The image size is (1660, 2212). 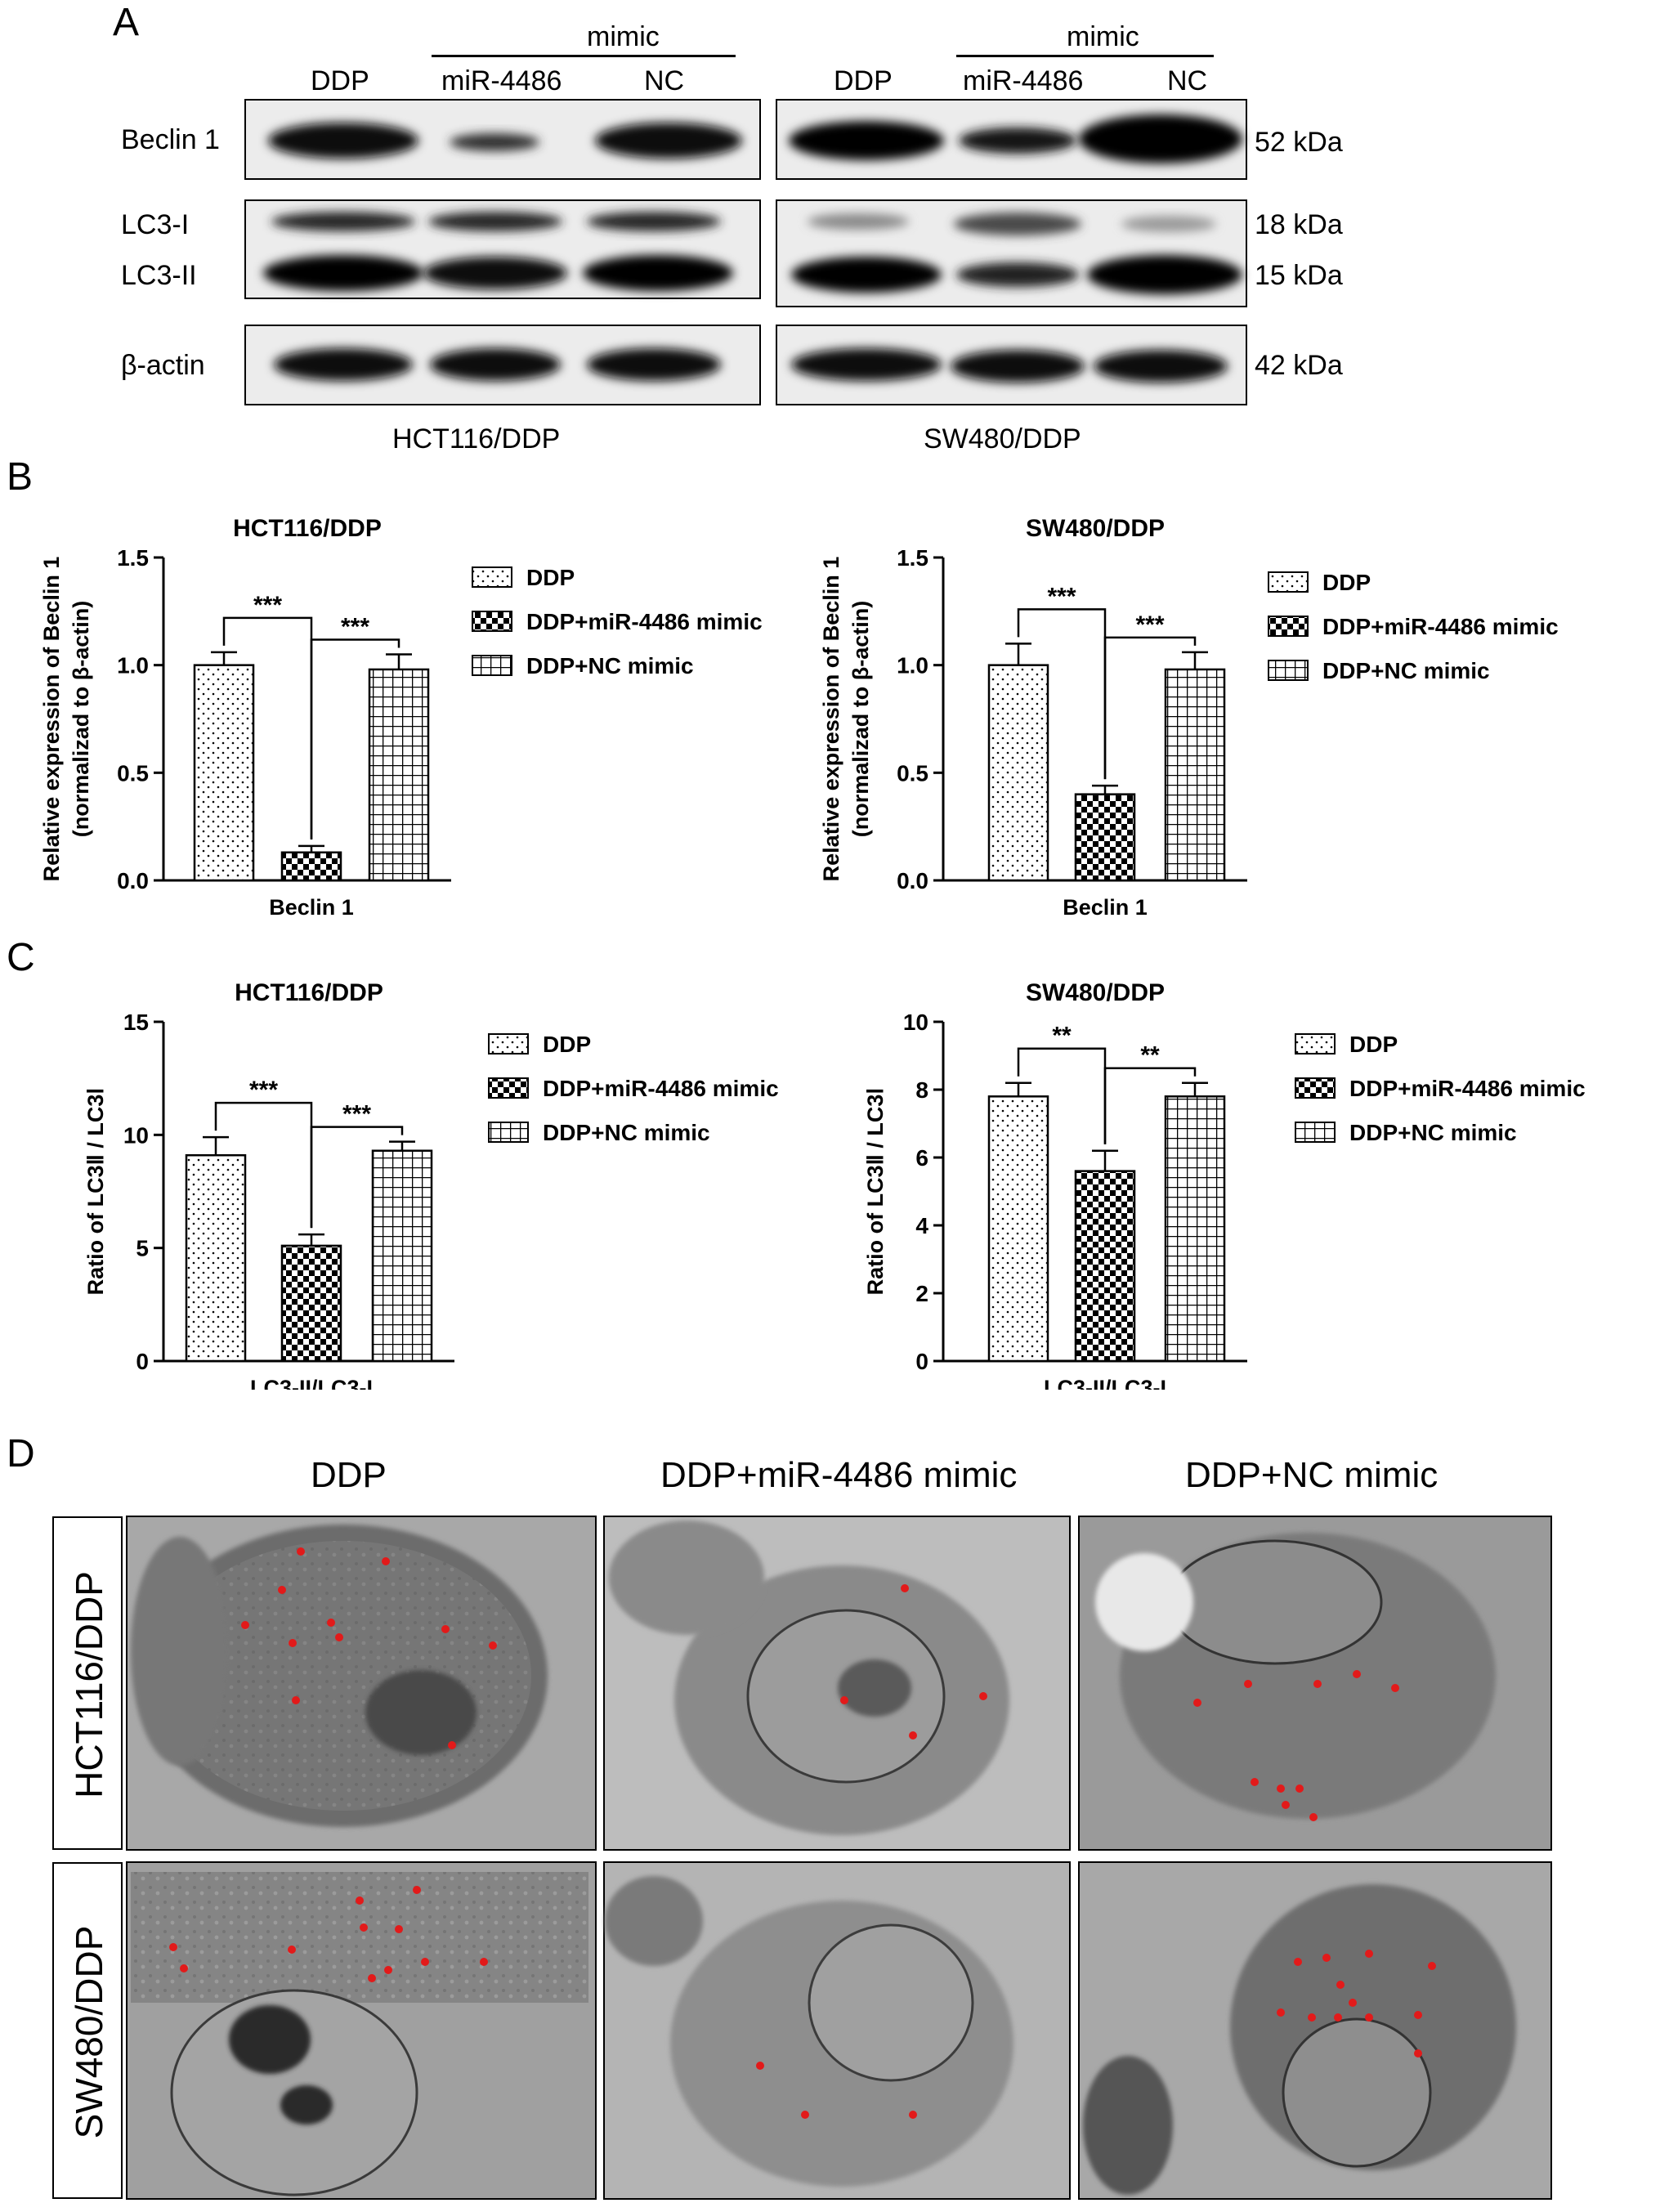 I want to click on chart-legend-label-C-right-1: DDP+miR-4486 mimic, so click(x=1467, y=1088).